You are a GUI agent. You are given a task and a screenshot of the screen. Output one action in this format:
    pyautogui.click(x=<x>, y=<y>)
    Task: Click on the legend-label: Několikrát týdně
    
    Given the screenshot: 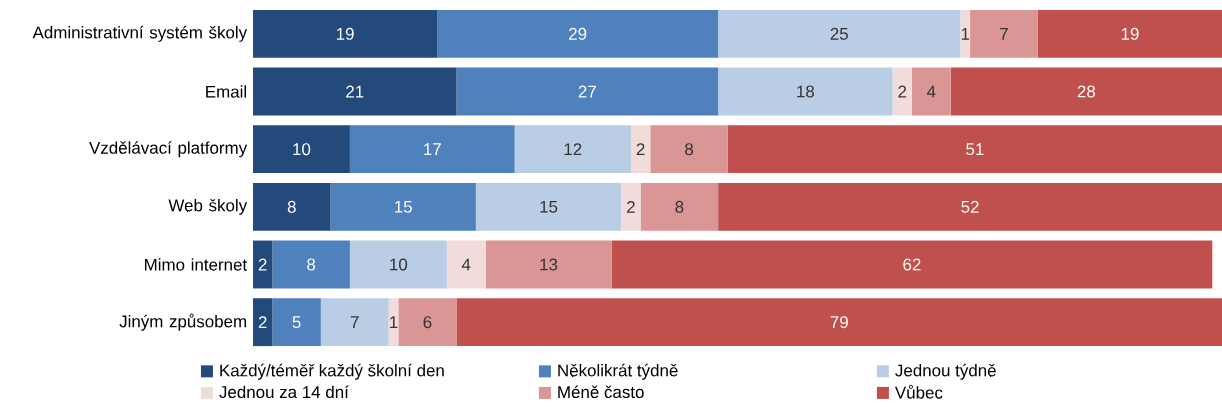 What is the action you would take?
    pyautogui.click(x=618, y=371)
    